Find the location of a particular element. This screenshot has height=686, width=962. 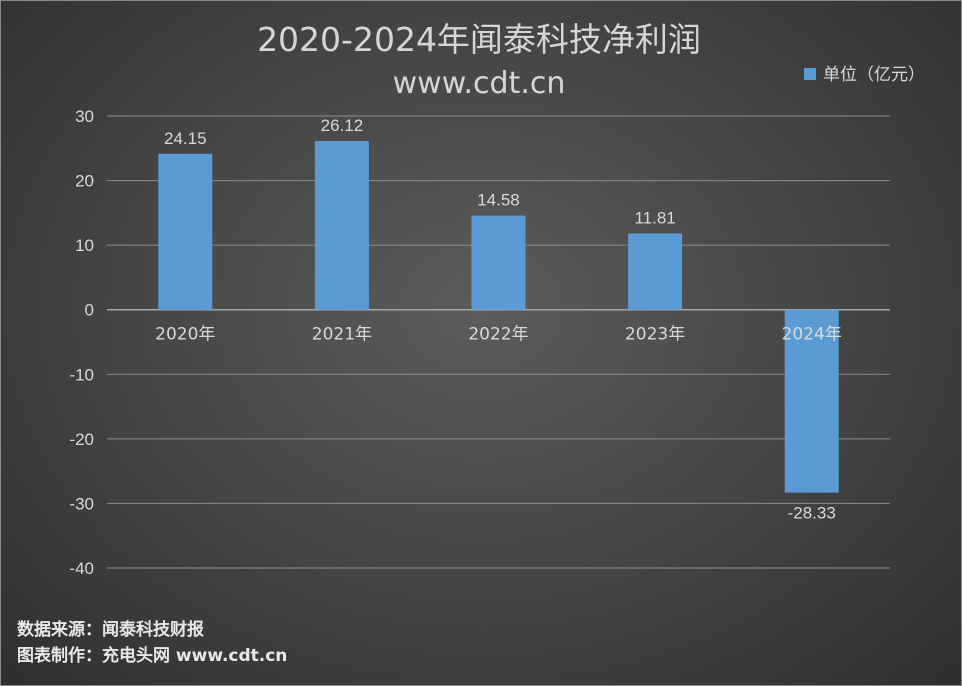

x-category-label: 2023年 is located at coordinates (655, 335).